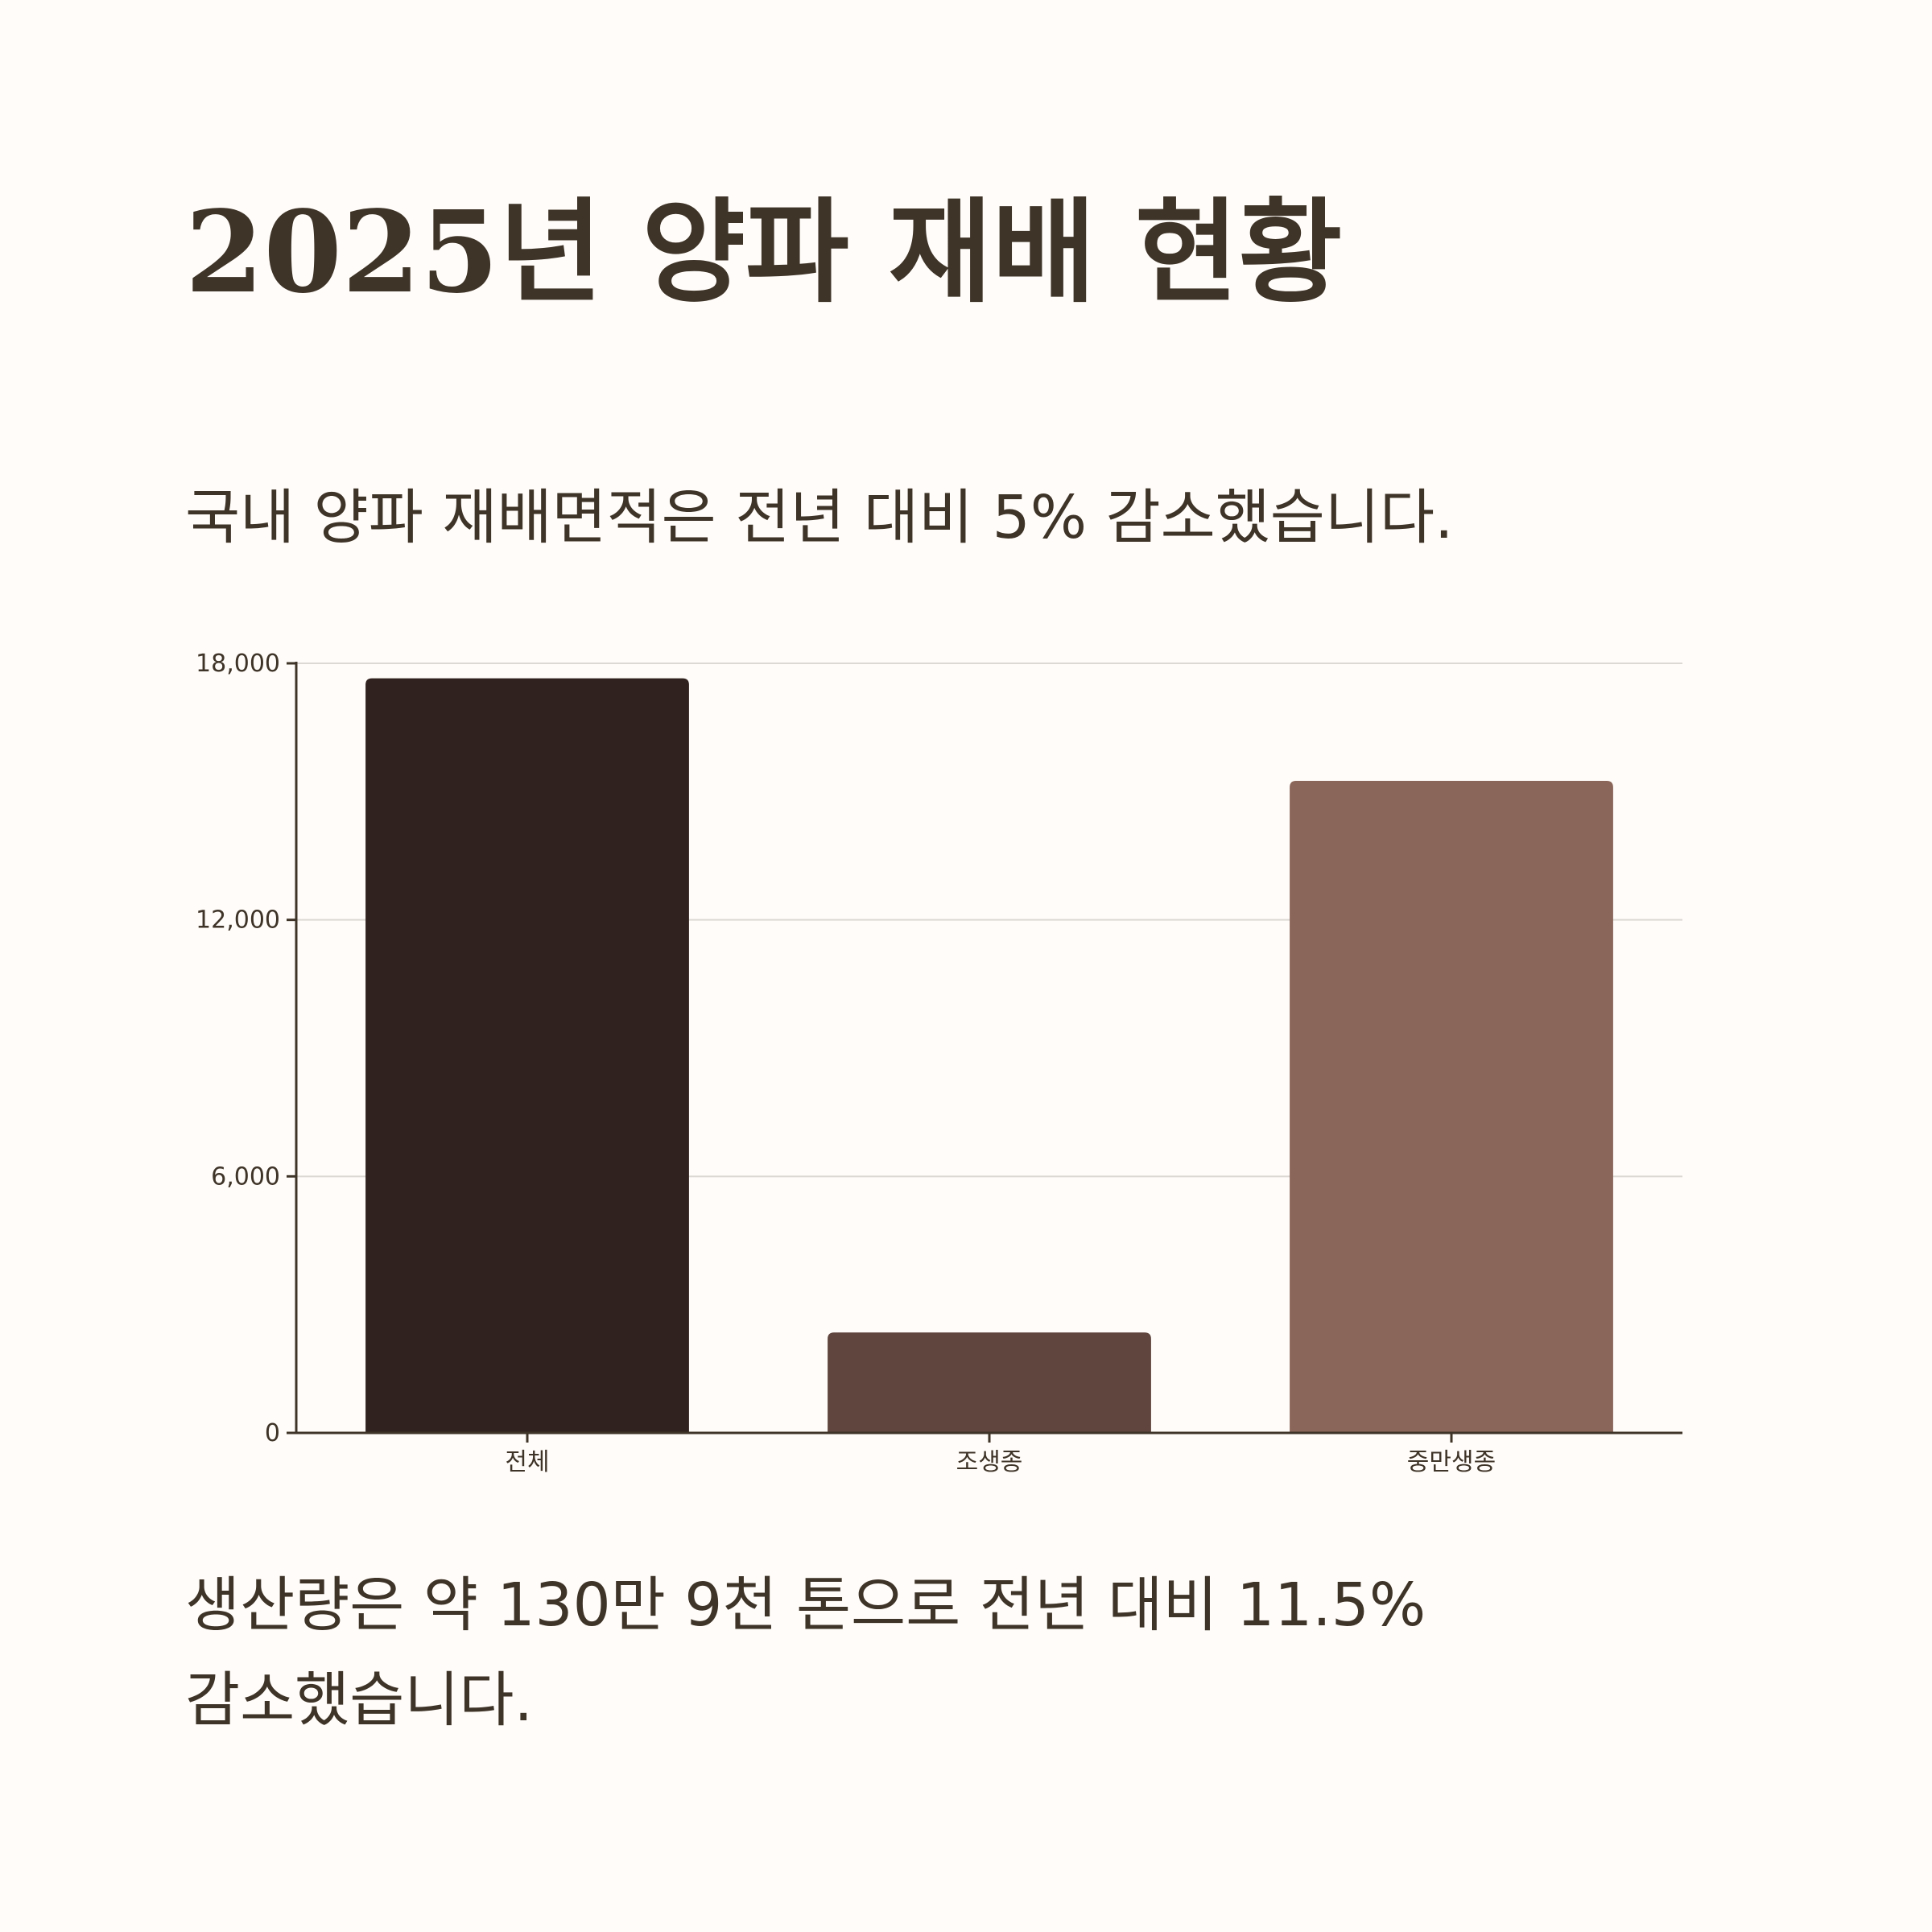  I want to click on y-tick-label: 6,000, so click(245, 1176).